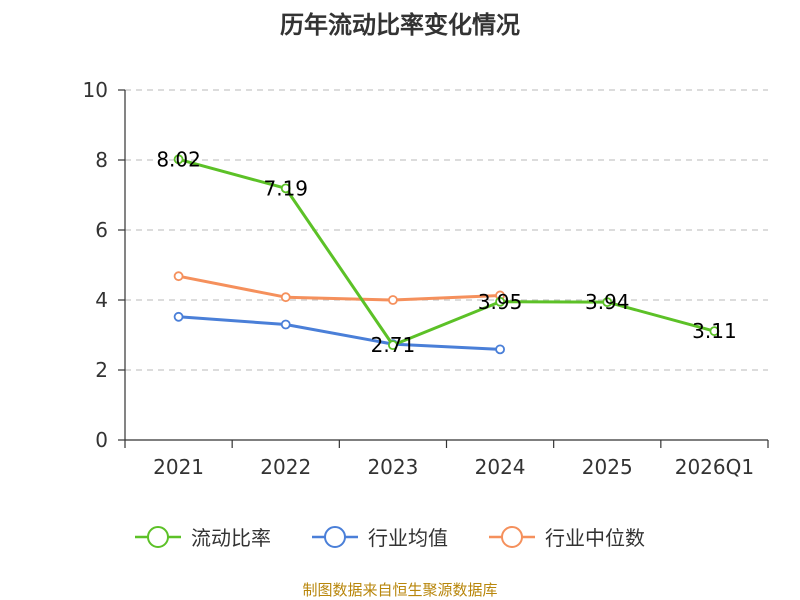  What do you see at coordinates (500, 467) in the screenshot?
I see `x-tick-label: 2024` at bounding box center [500, 467].